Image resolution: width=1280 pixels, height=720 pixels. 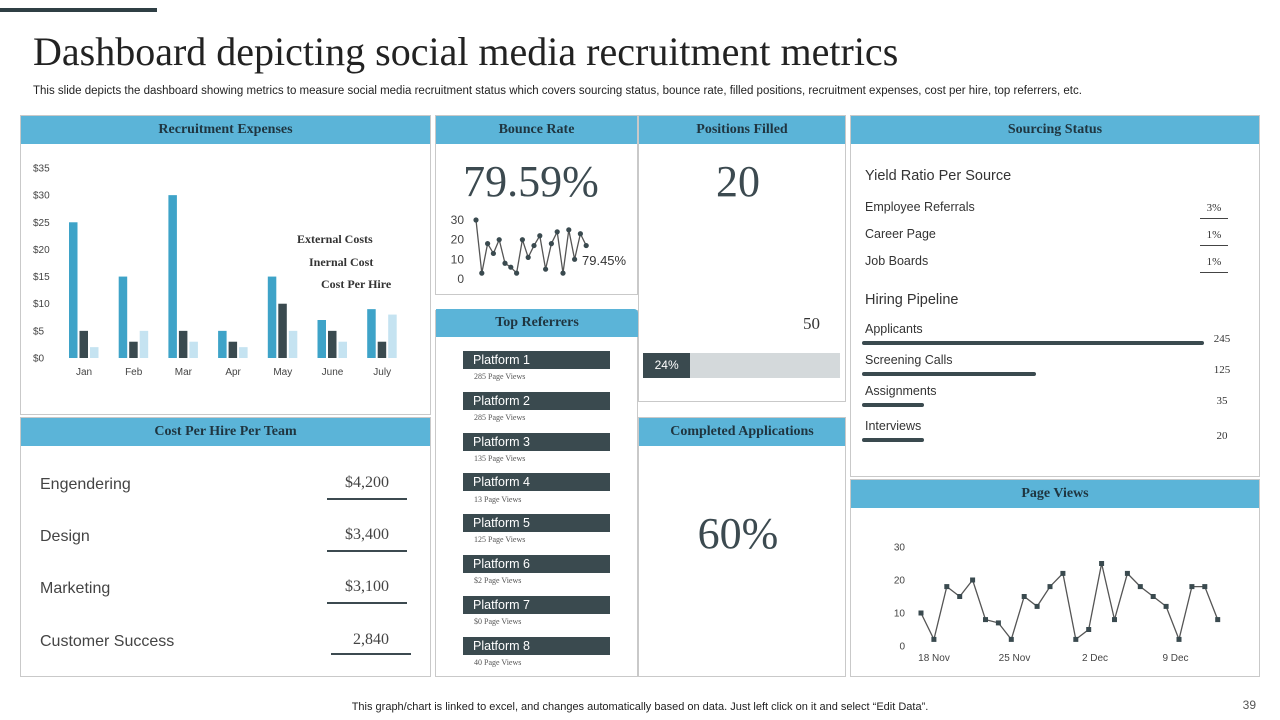 What do you see at coordinates (500, 376) in the screenshot?
I see `referrer-views: 285 Page Views` at bounding box center [500, 376].